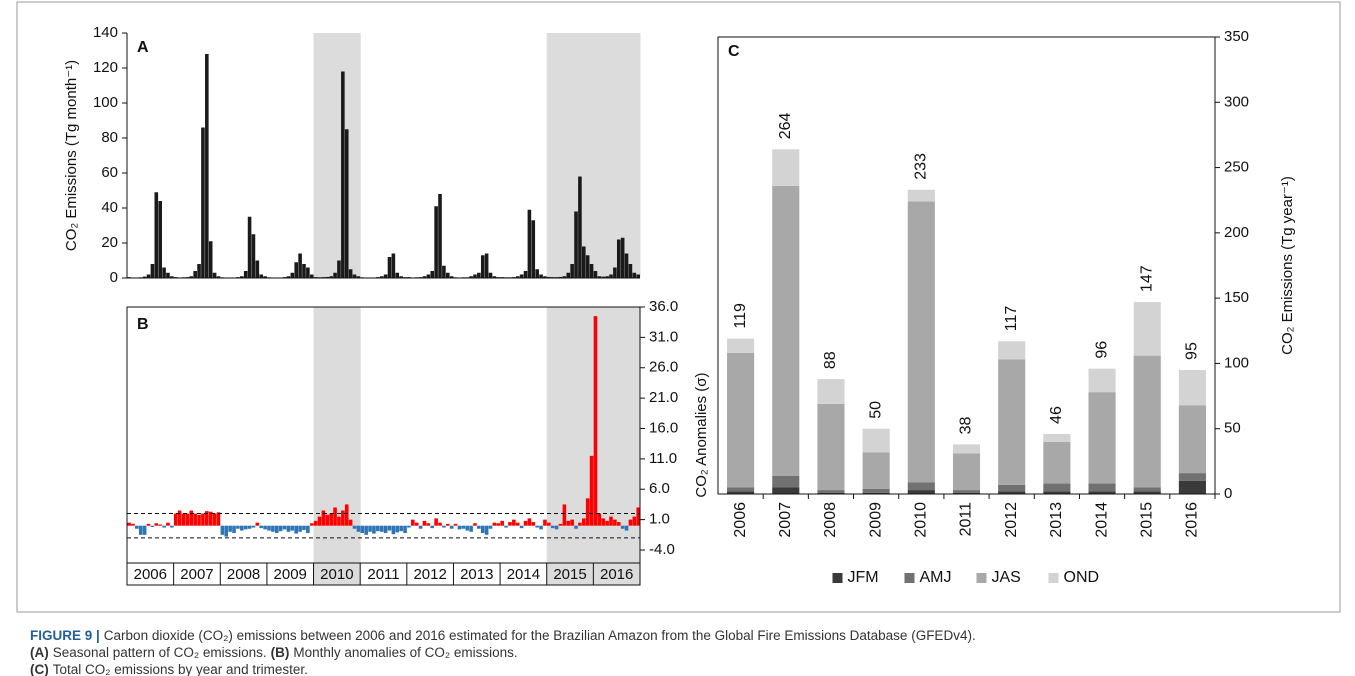 The height and width of the screenshot is (676, 1355). Describe the element at coordinates (65, 635) in the screenshot. I see `caption-label: FIGURE 9 |` at that location.